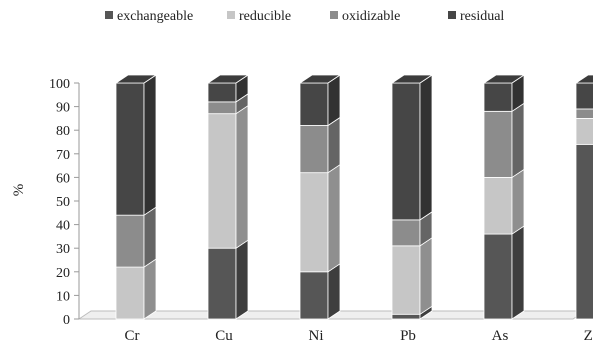  Describe the element at coordinates (224, 336) in the screenshot. I see `x-tick-label: Cu` at that location.